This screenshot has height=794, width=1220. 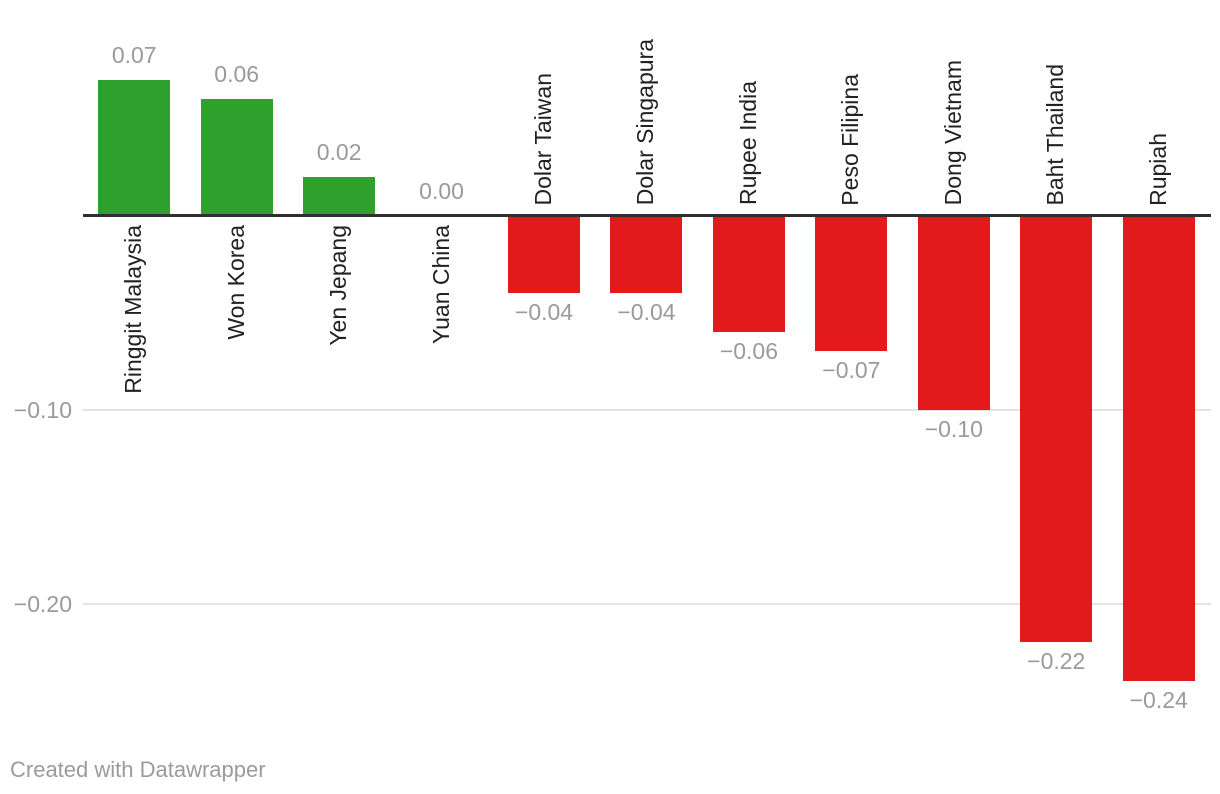 I want to click on bar-value-label: −0.24, so click(x=1158, y=700).